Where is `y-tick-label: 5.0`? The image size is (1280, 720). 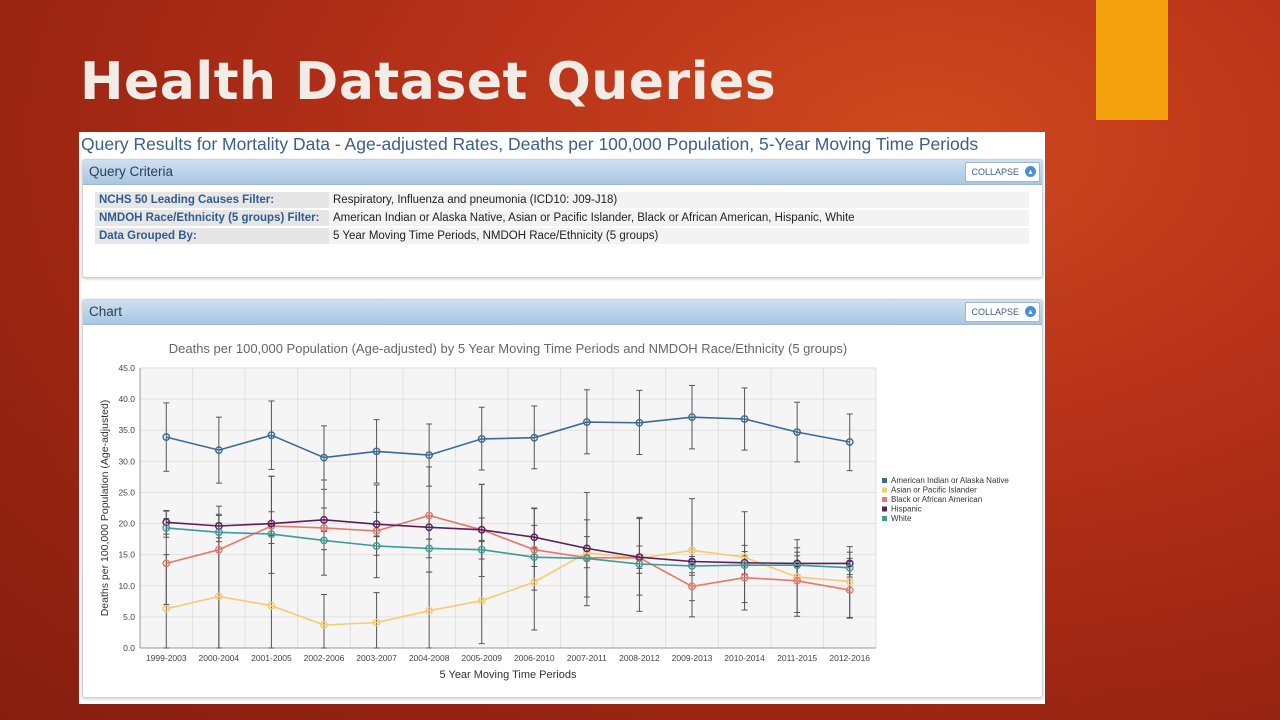 y-tick-label: 5.0 is located at coordinates (129, 617).